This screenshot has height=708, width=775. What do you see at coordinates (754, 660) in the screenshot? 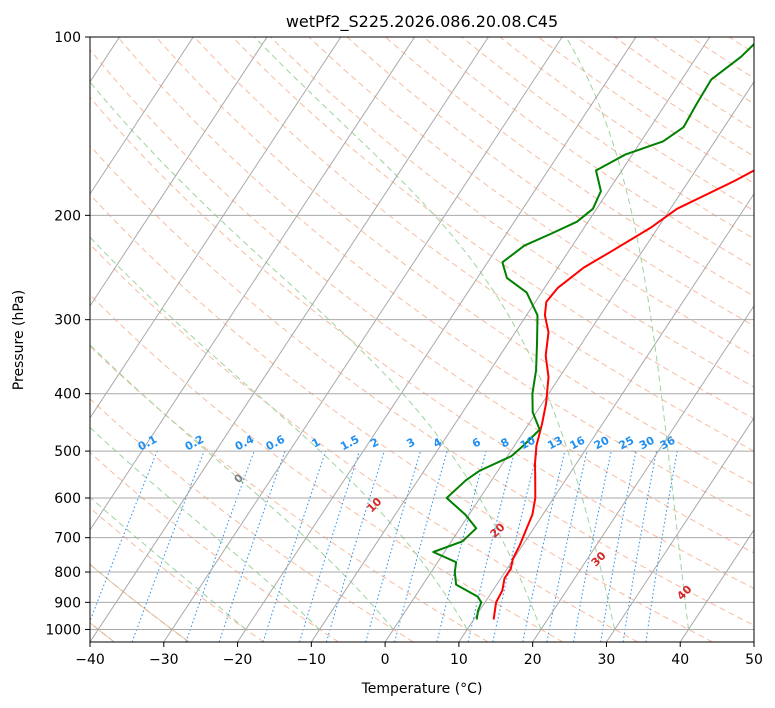
I see `x-tick-label: 50` at bounding box center [754, 660].